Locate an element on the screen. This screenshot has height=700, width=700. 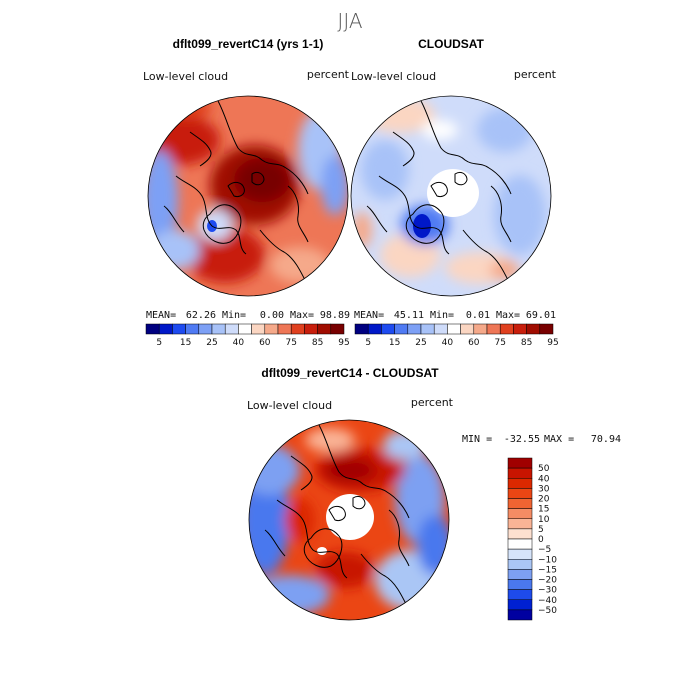
colorbar-tick-label: −40 is located at coordinates (547, 601).